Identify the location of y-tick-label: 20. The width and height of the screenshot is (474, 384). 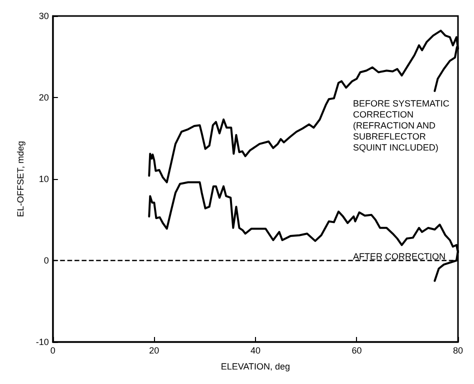
(43, 97).